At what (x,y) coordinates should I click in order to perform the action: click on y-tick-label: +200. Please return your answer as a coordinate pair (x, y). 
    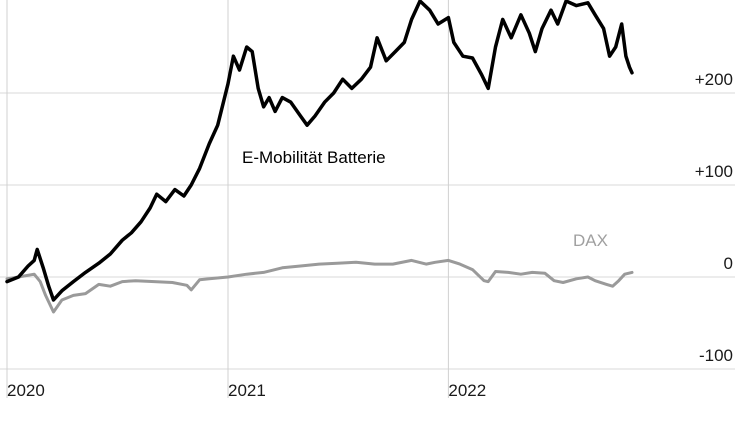
    Looking at the image, I should click on (714, 79).